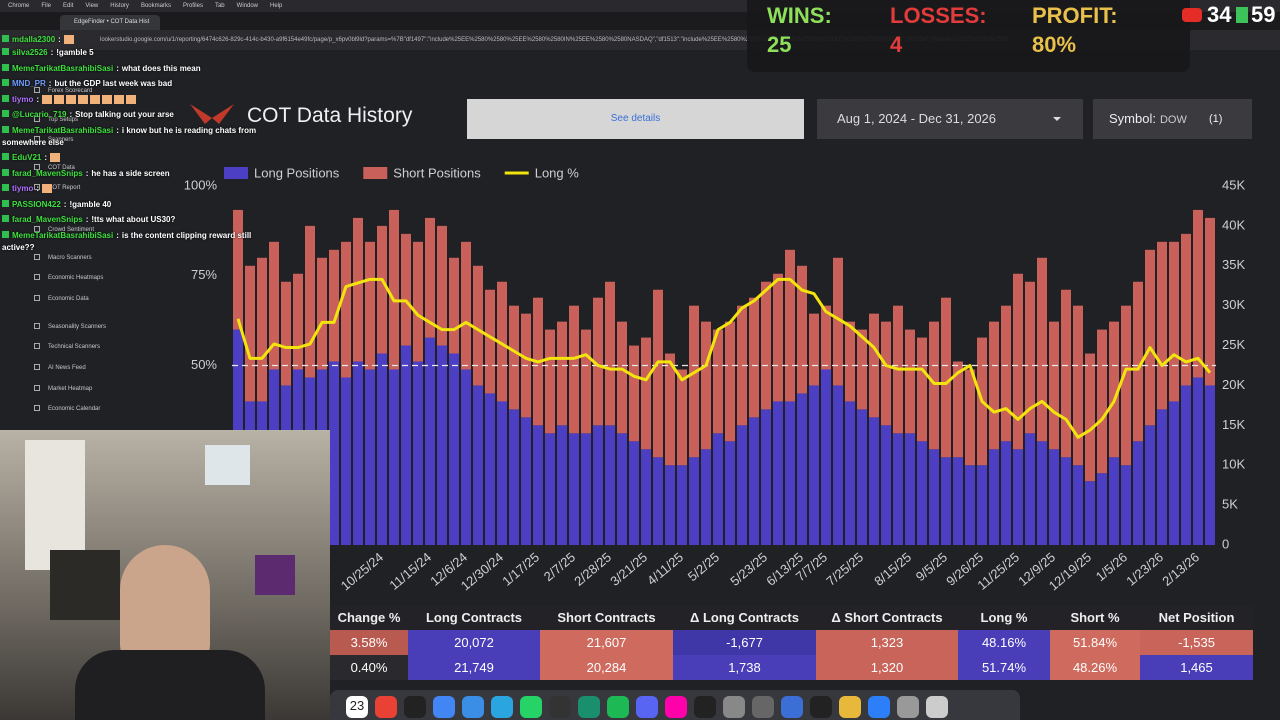  What do you see at coordinates (63, 120) in the screenshot?
I see `sidebar-label: Top Setups` at bounding box center [63, 120].